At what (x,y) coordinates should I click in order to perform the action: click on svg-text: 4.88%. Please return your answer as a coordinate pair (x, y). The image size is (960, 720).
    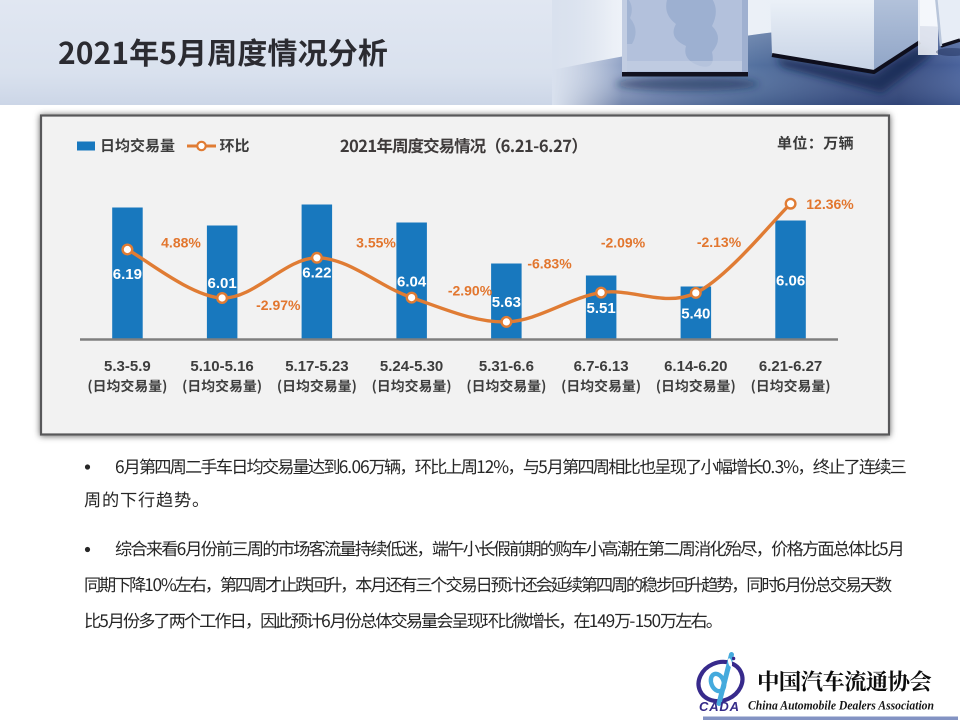
    Looking at the image, I should click on (181, 243).